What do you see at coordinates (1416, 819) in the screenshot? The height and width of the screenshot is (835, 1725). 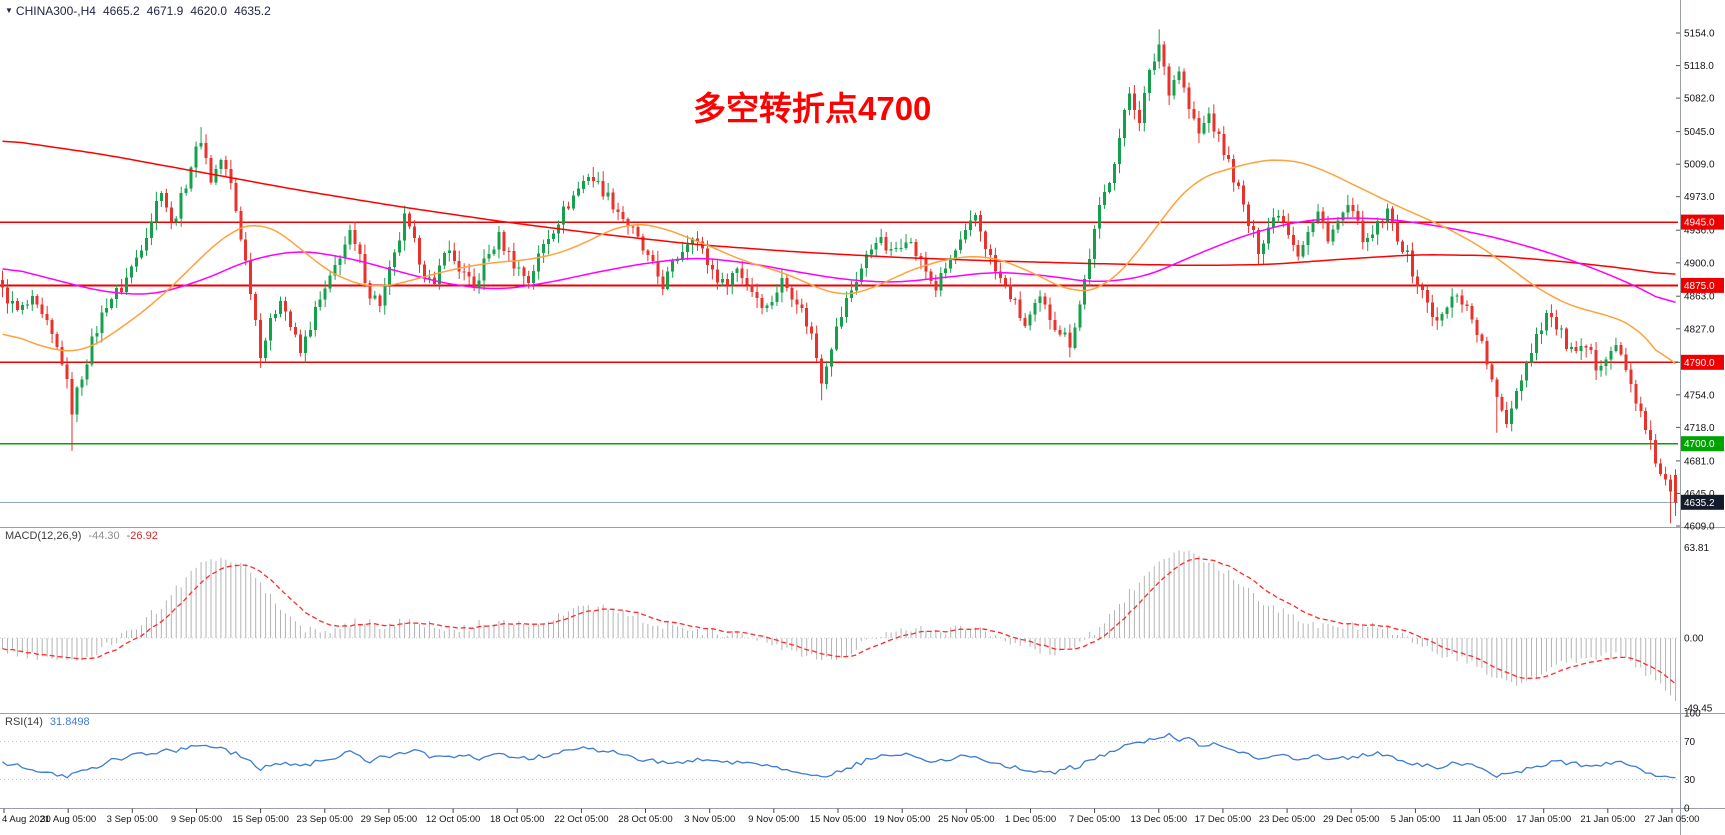 I see `time-axis-label: 5 Jan 05:00` at bounding box center [1416, 819].